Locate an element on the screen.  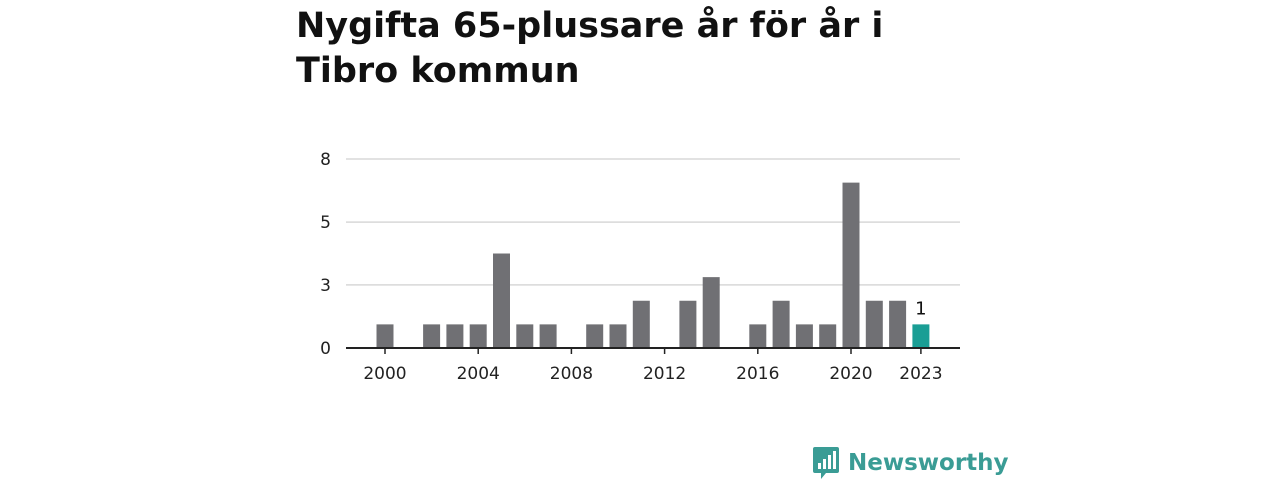
x-tick-label: 2016 is located at coordinates (757, 374).